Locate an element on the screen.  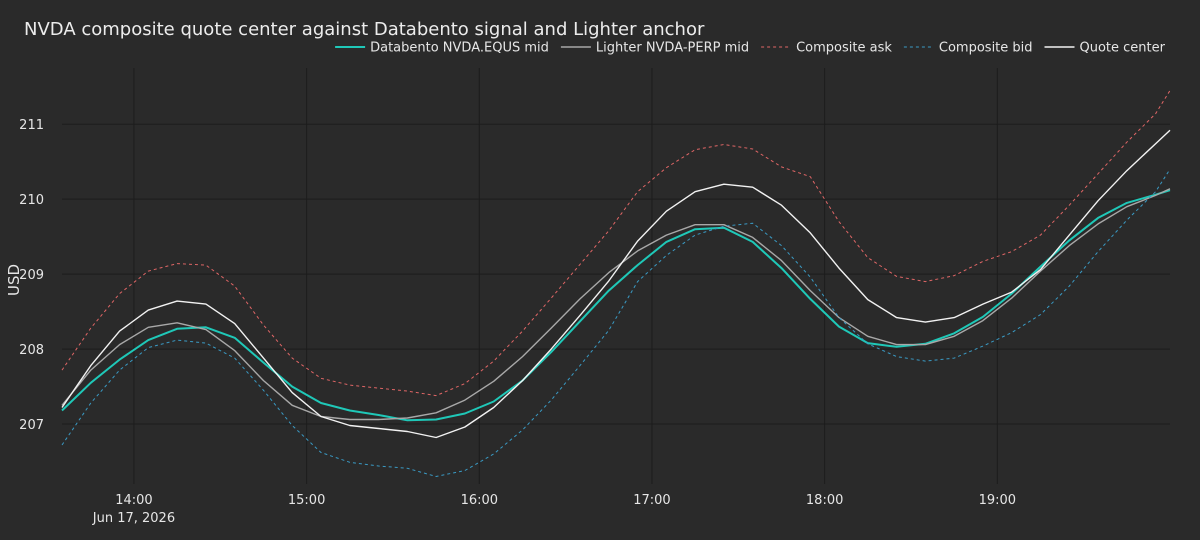
legend-label: Quote center is located at coordinates (1123, 48).